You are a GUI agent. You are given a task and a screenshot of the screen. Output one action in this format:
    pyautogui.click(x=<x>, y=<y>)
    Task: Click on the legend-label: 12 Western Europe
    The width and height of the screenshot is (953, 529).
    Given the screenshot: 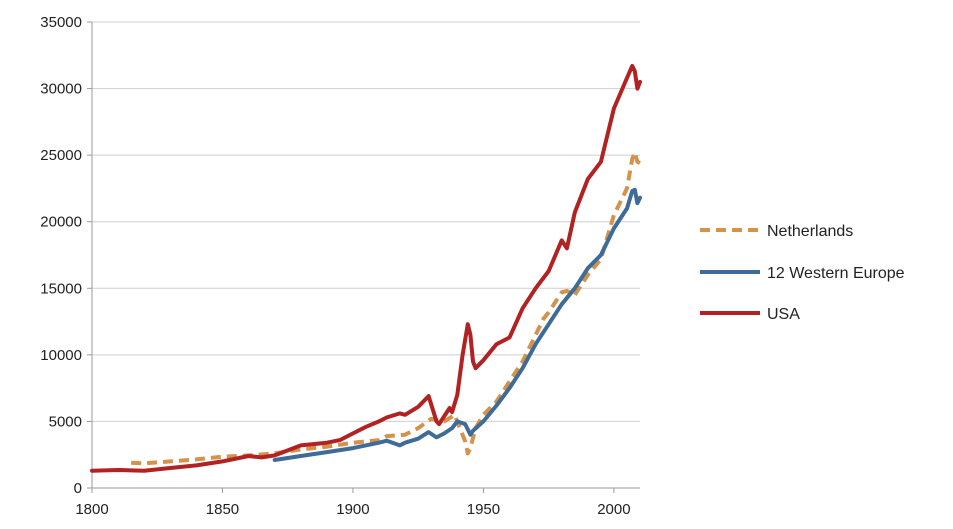 What is the action you would take?
    pyautogui.click(x=836, y=273)
    